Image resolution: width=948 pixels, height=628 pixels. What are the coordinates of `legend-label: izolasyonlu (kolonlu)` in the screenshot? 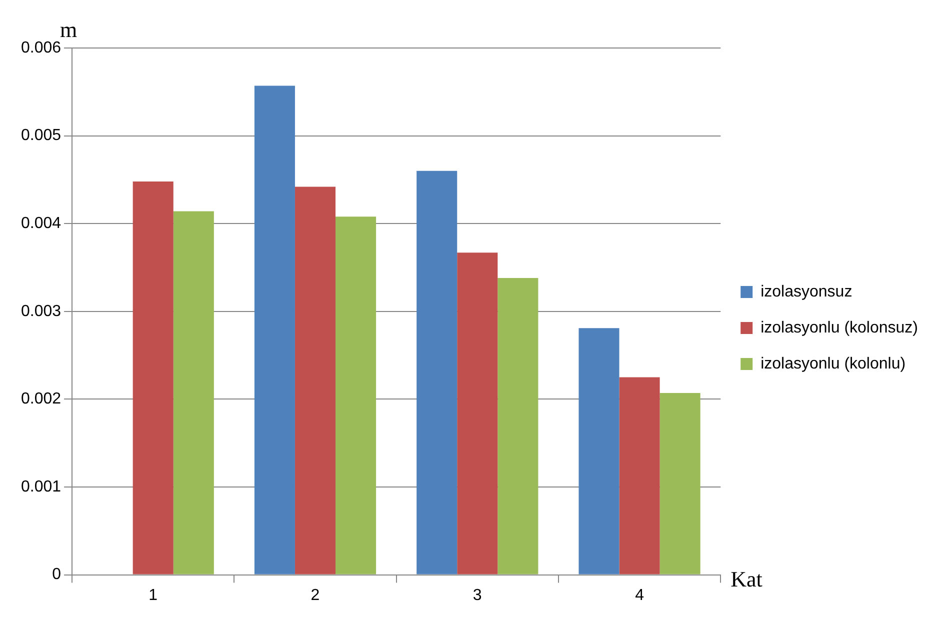 It's located at (833, 363).